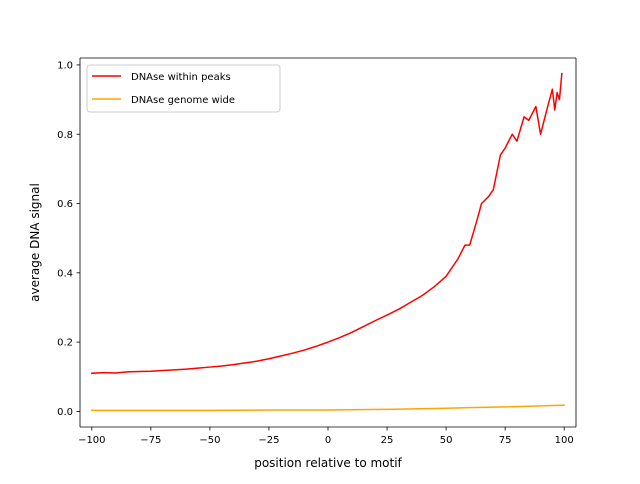  What do you see at coordinates (181, 77) in the screenshot?
I see `legend-label-1: DNAse within peaks` at bounding box center [181, 77].